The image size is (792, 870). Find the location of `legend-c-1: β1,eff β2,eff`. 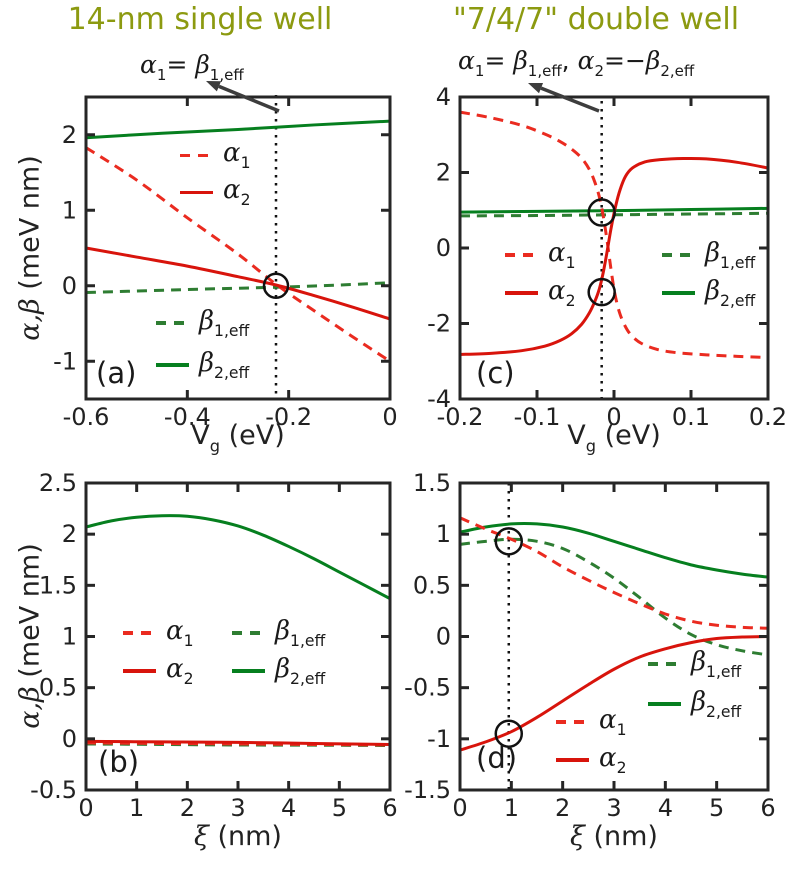

legend-c-1: β1,eff β2,eff is located at coordinates (708, 274).